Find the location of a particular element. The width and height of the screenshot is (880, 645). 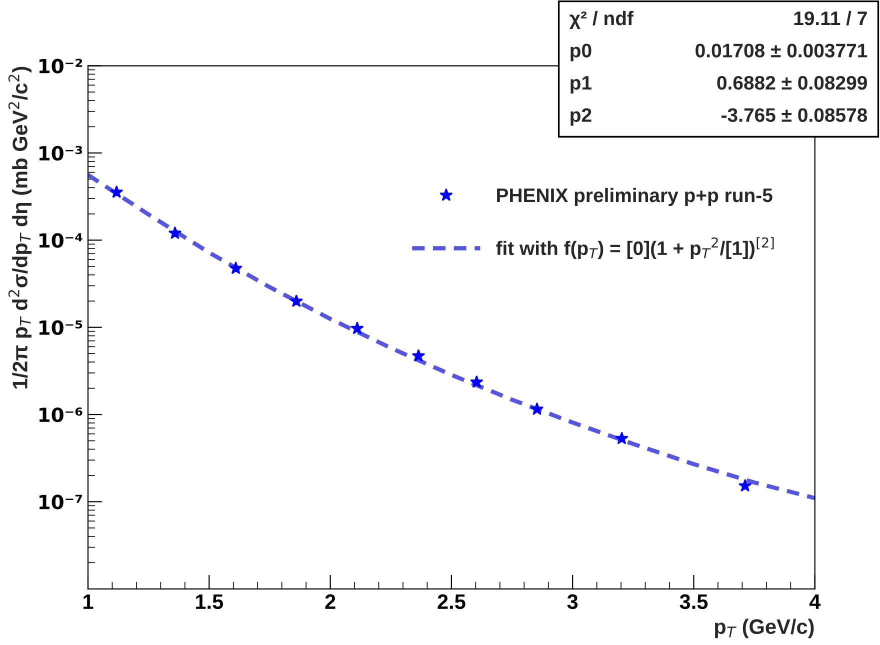

legend-label: PHENIX preliminary p+p run-5 is located at coordinates (634, 197).